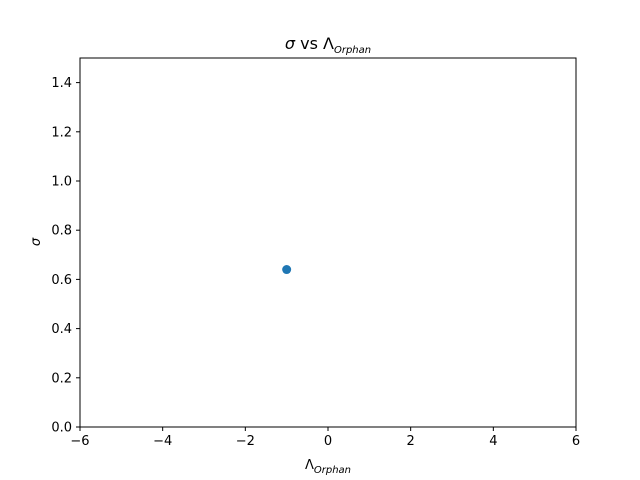 The width and height of the screenshot is (640, 480). I want to click on x-axis-label: ΛOrphan, so click(328, 467).